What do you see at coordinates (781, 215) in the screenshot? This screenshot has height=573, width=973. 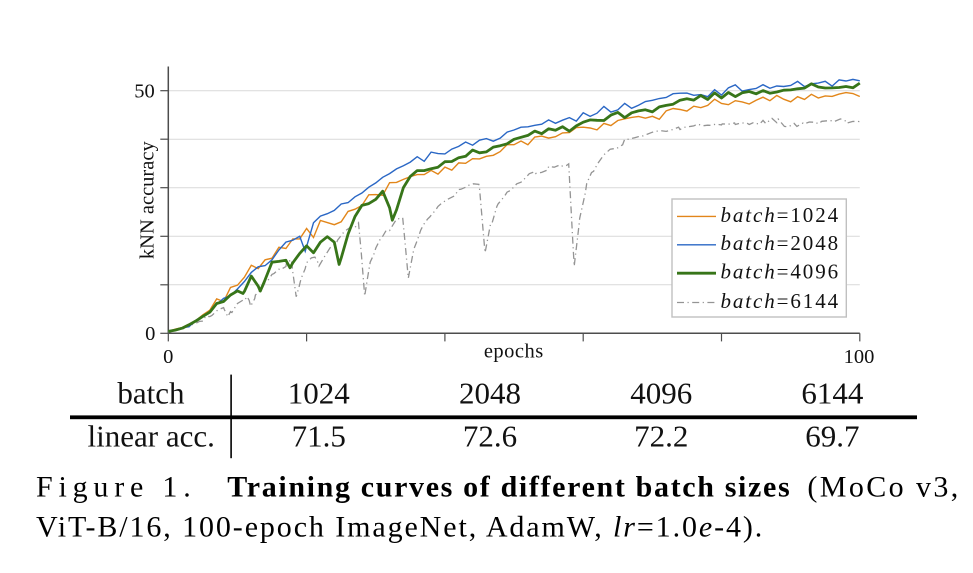 I see `svg-text: batch=1024` at bounding box center [781, 215].